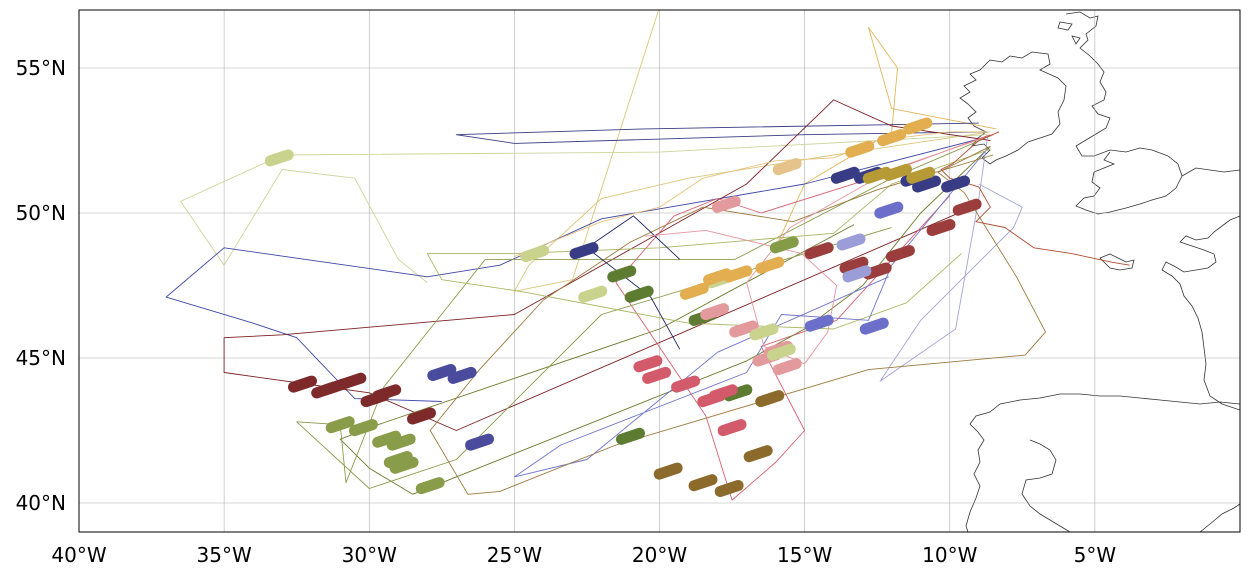 This screenshot has width=1250, height=577. I want to click on latitude-tick-label: 40°N, so click(41, 503).